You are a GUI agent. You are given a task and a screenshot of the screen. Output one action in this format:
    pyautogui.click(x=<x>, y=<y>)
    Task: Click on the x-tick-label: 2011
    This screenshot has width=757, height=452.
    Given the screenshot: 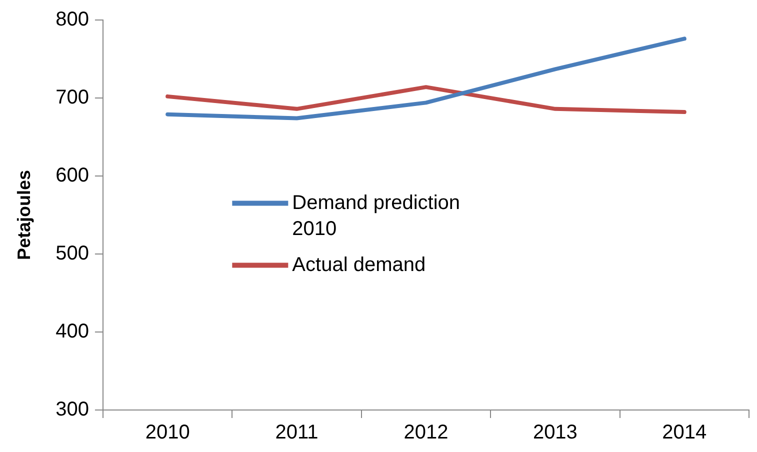 What is the action you would take?
    pyautogui.click(x=296, y=433)
    